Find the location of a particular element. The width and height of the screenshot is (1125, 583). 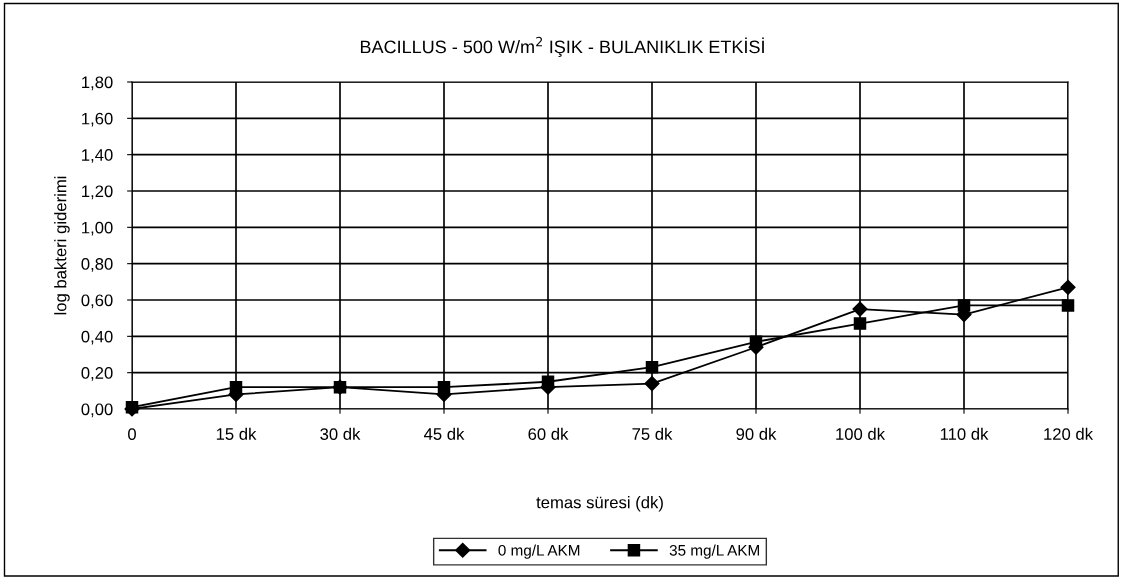

y-tick-label: 0,40 is located at coordinates (97, 337).